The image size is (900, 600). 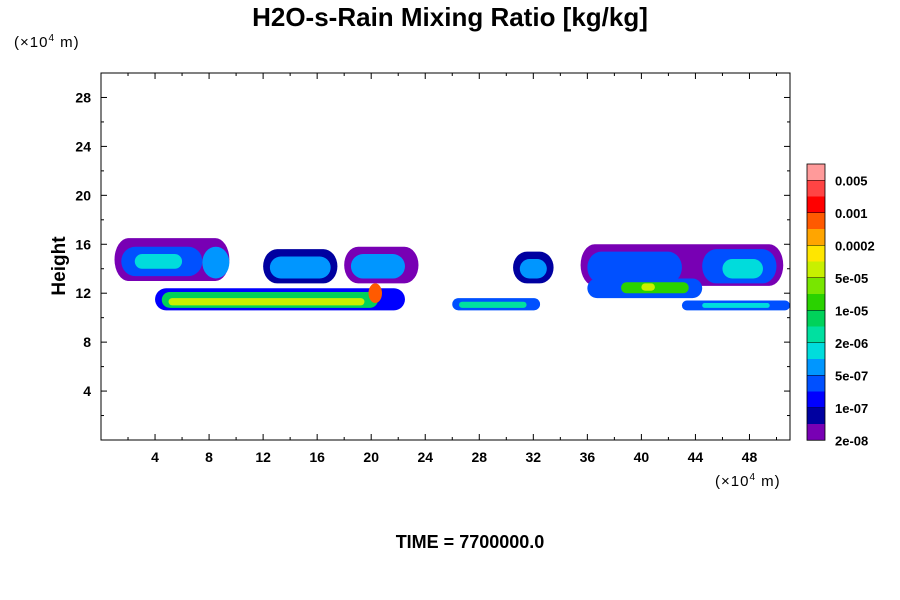 What do you see at coordinates (266, 302) in the screenshot?
I see `data-region-lower-layer-left-yellow` at bounding box center [266, 302].